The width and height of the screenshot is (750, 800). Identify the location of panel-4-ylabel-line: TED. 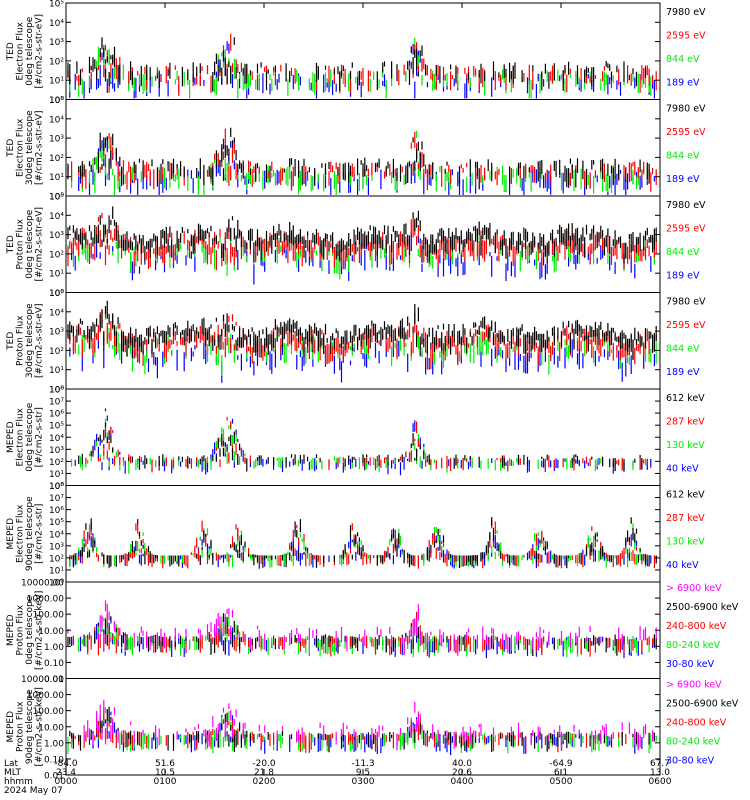
(11, 341).